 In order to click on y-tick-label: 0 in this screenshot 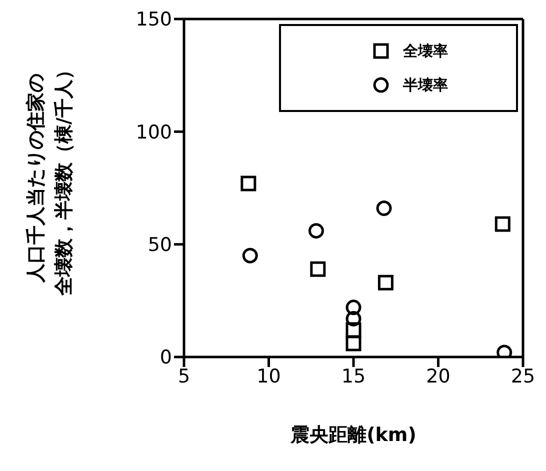, I will do `click(166, 357)`.